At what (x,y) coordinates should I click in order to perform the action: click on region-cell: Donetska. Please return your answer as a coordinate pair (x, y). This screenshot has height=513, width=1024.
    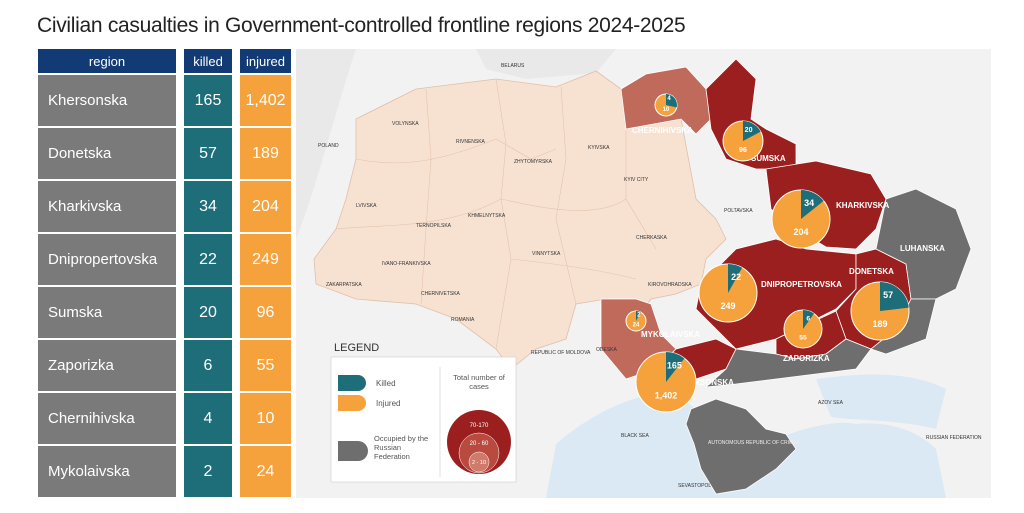
    Looking at the image, I should click on (107, 153).